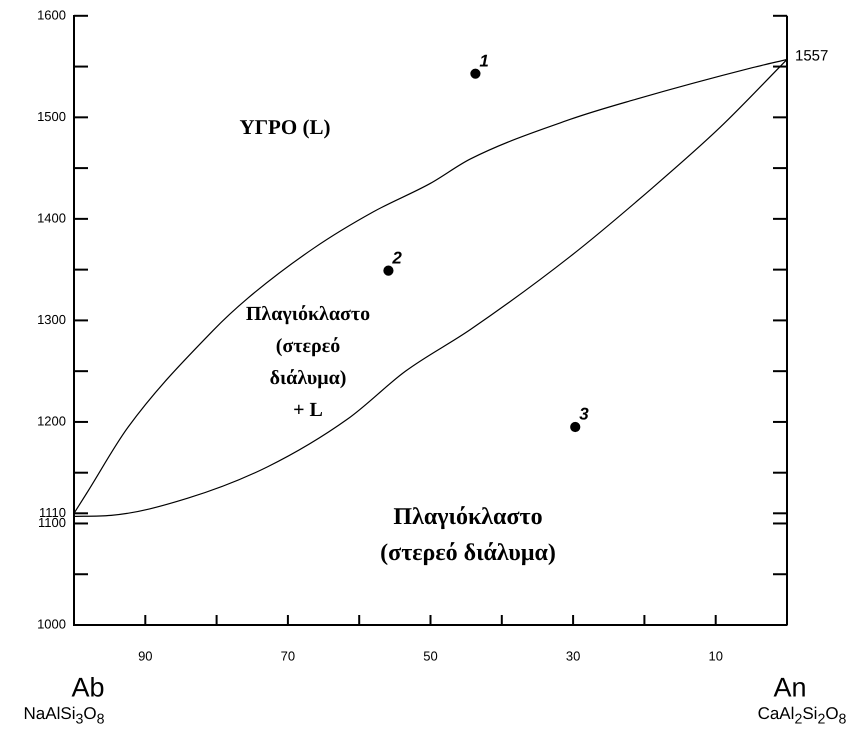 The image size is (852, 729). I want to click on y-tick-label: 1300, so click(51, 319).